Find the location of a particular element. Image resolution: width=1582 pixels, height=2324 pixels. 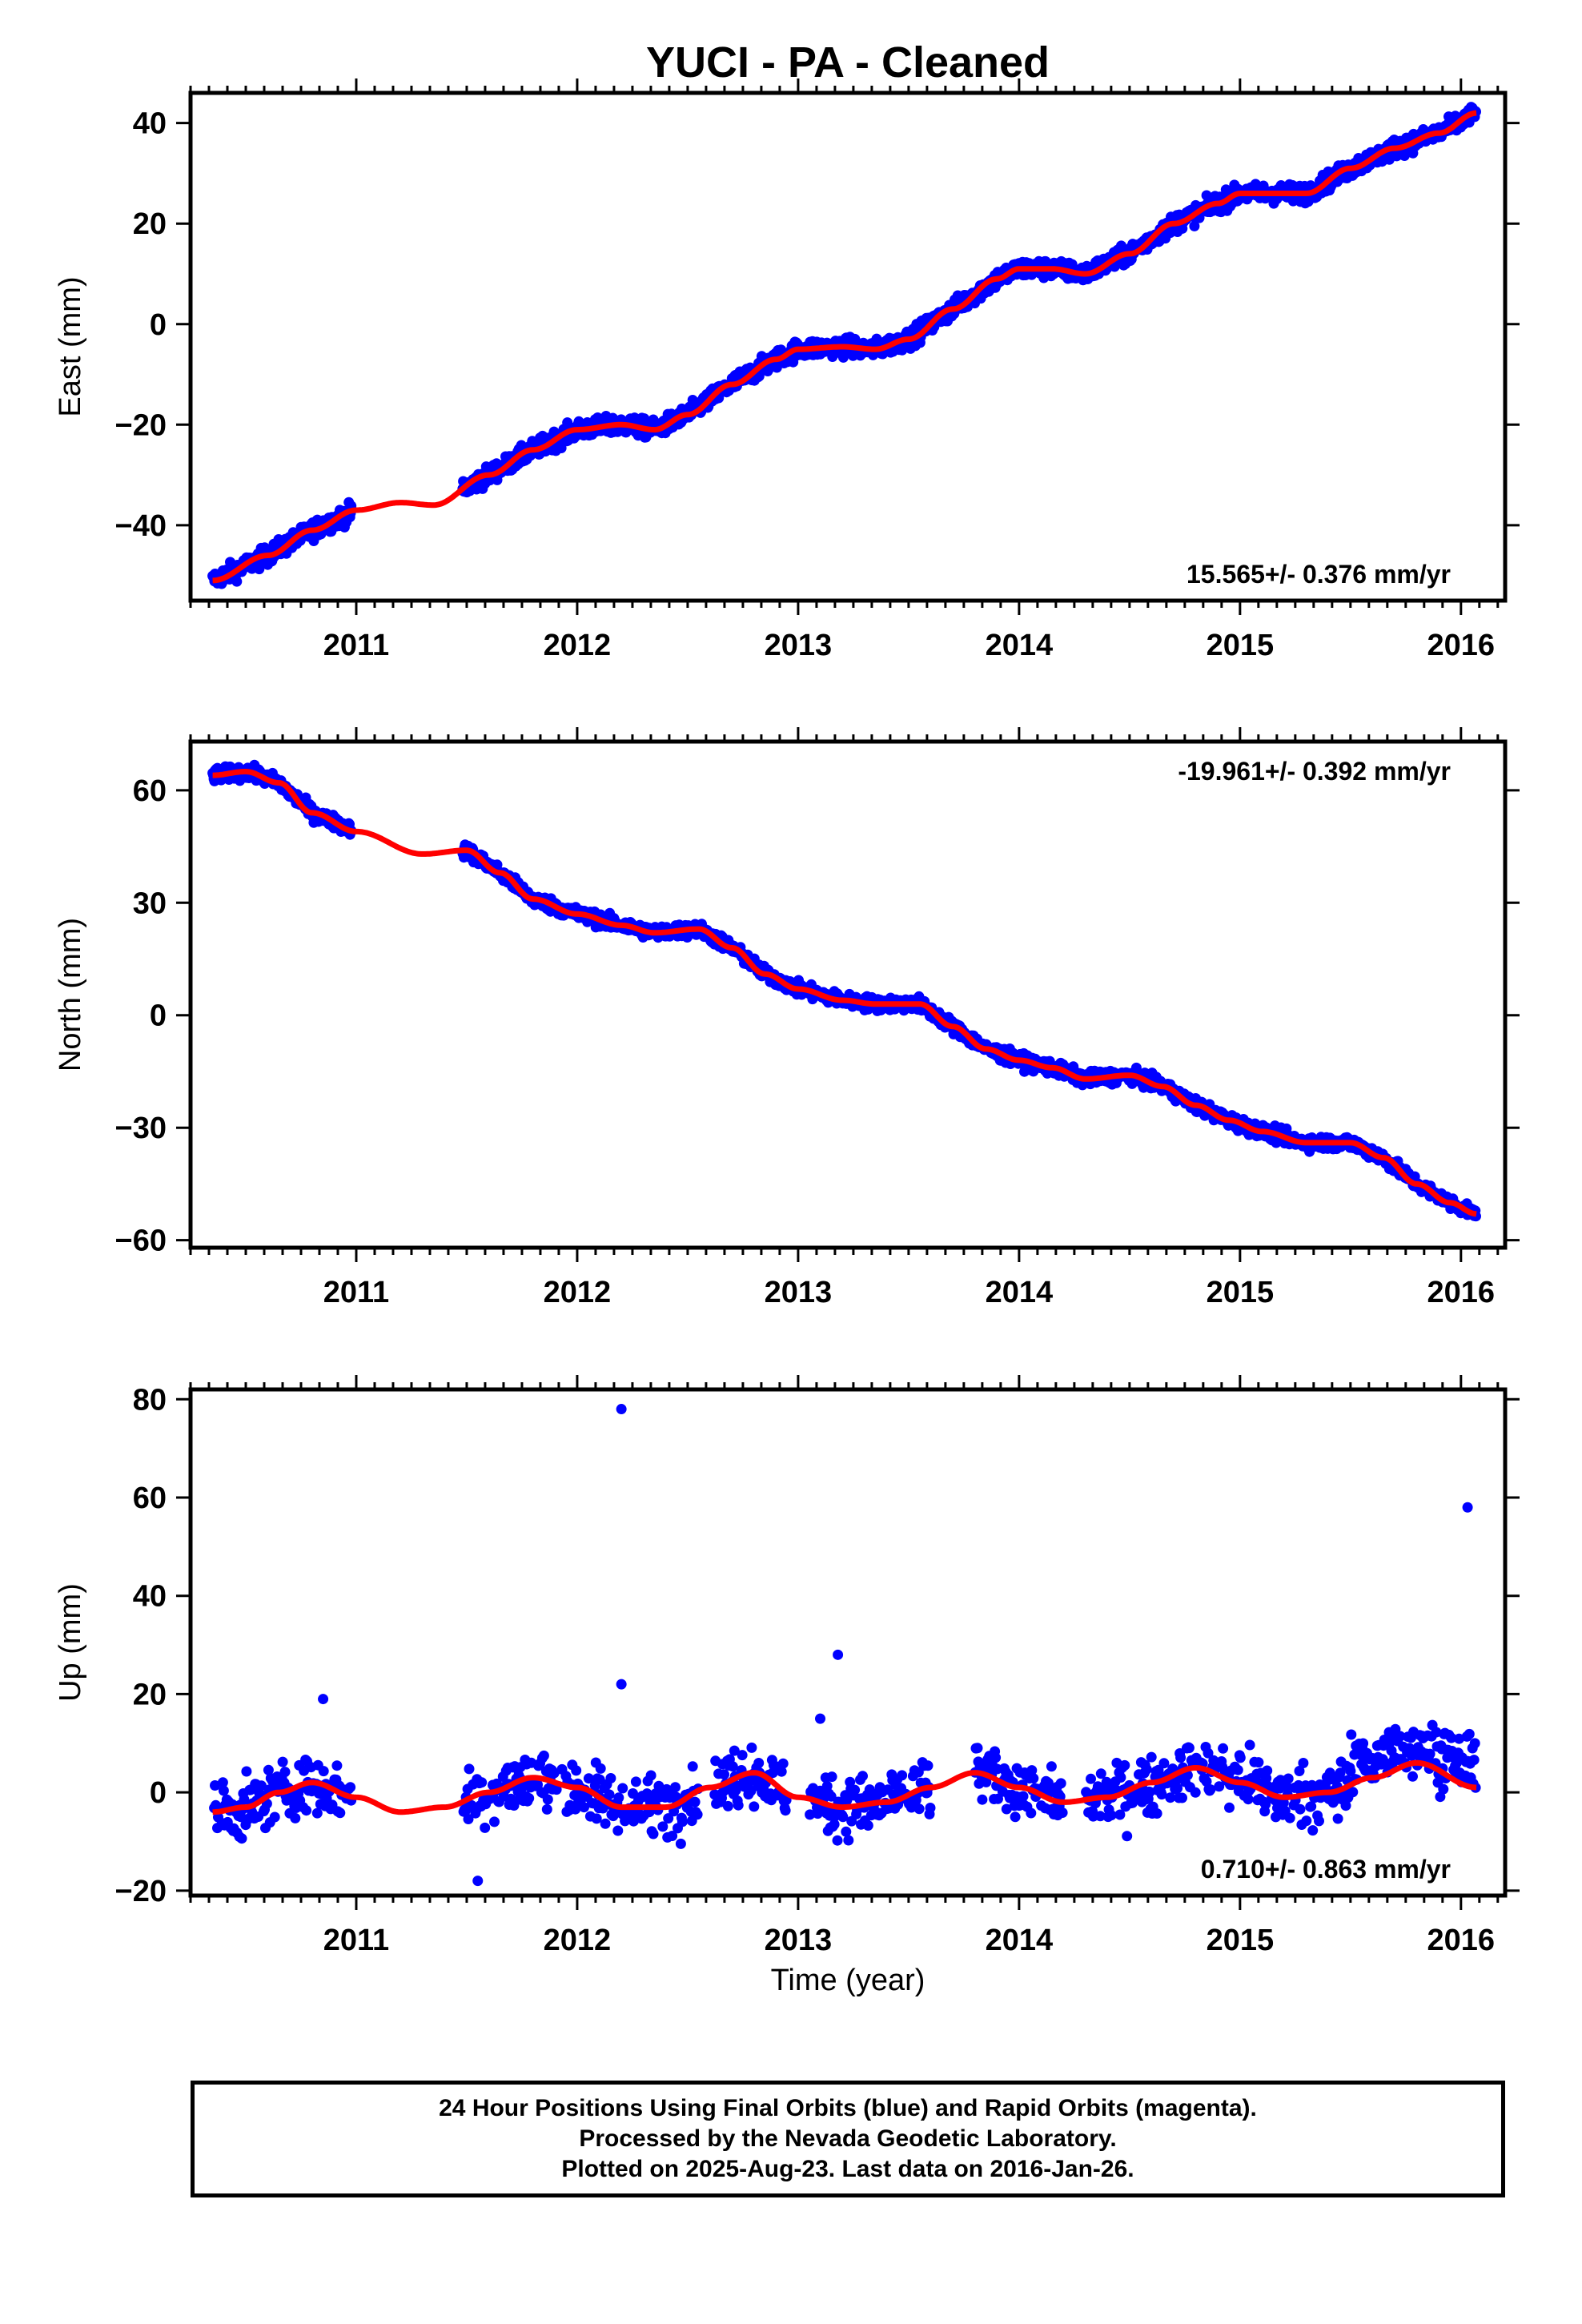

east-rate-label: 15.565+/- 0.376 mm/yr is located at coordinates (1318, 574).